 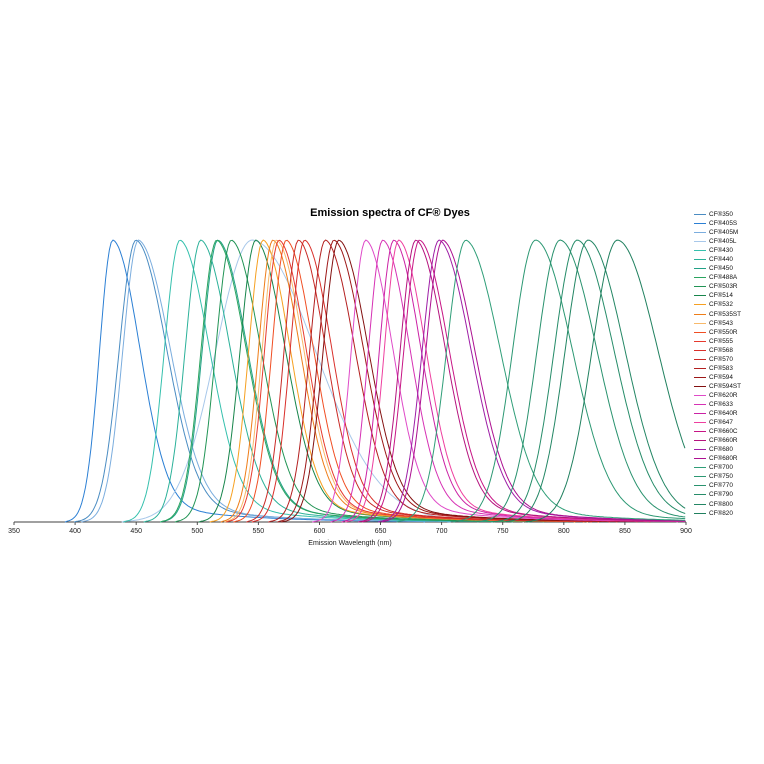 I want to click on legend-label: CF®820, so click(x=721, y=513).